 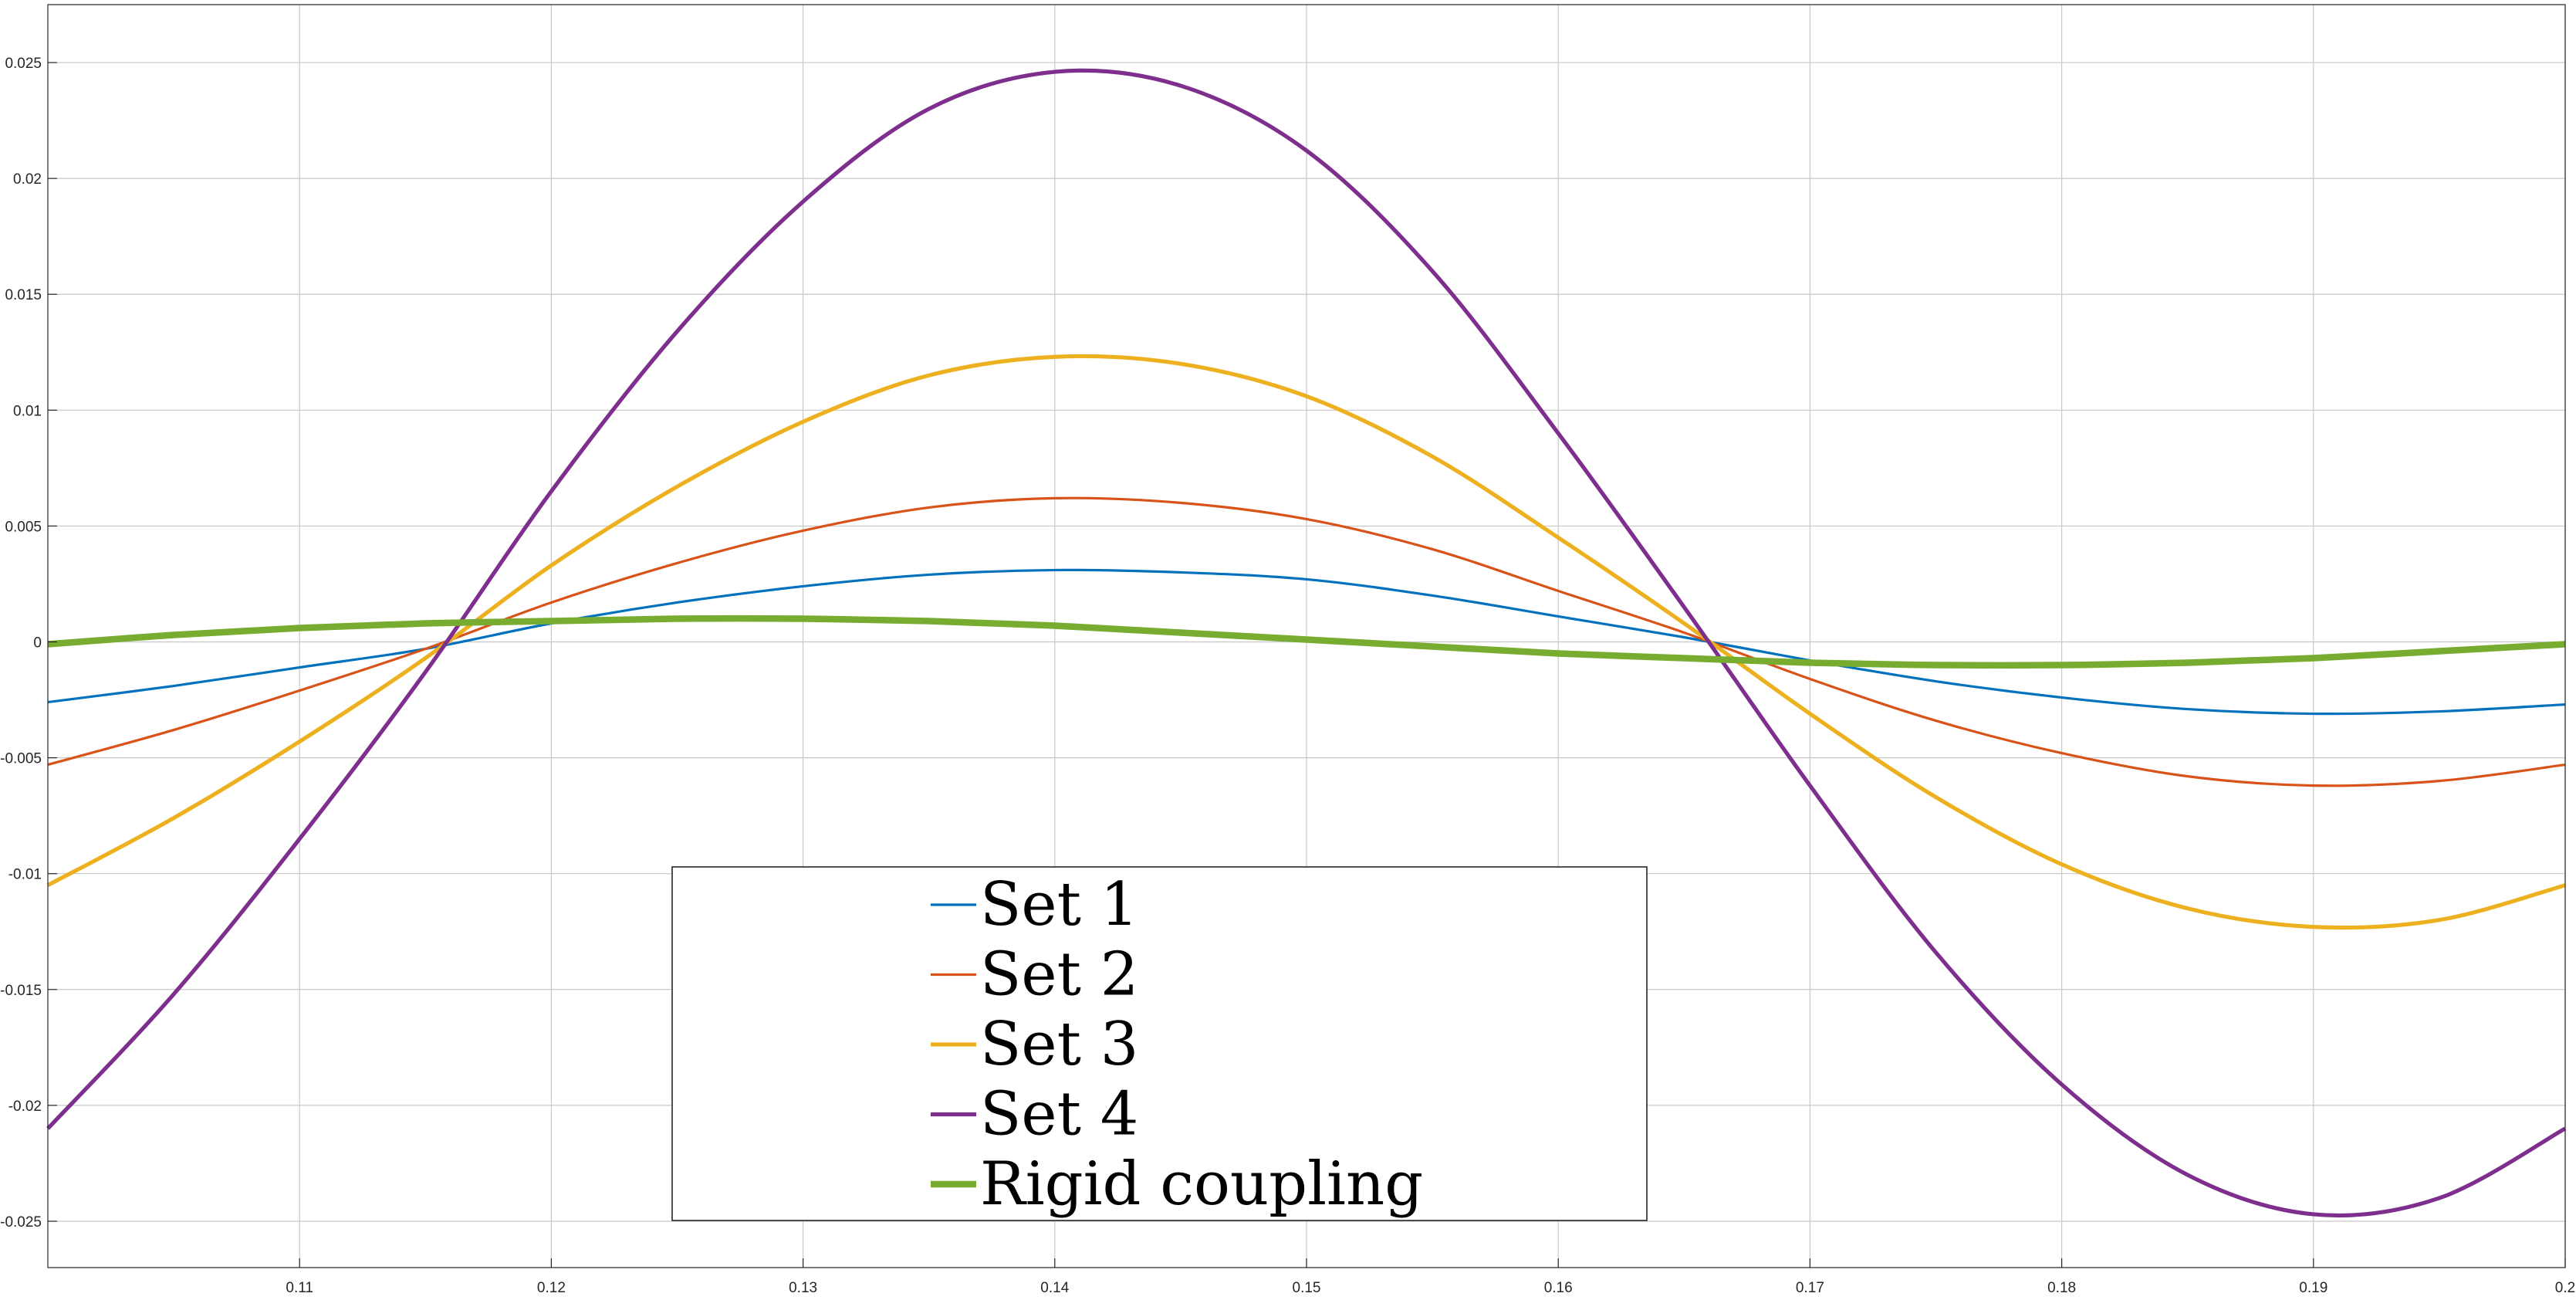 What do you see at coordinates (1059, 1044) in the screenshot?
I see `legend-label: Set 3` at bounding box center [1059, 1044].